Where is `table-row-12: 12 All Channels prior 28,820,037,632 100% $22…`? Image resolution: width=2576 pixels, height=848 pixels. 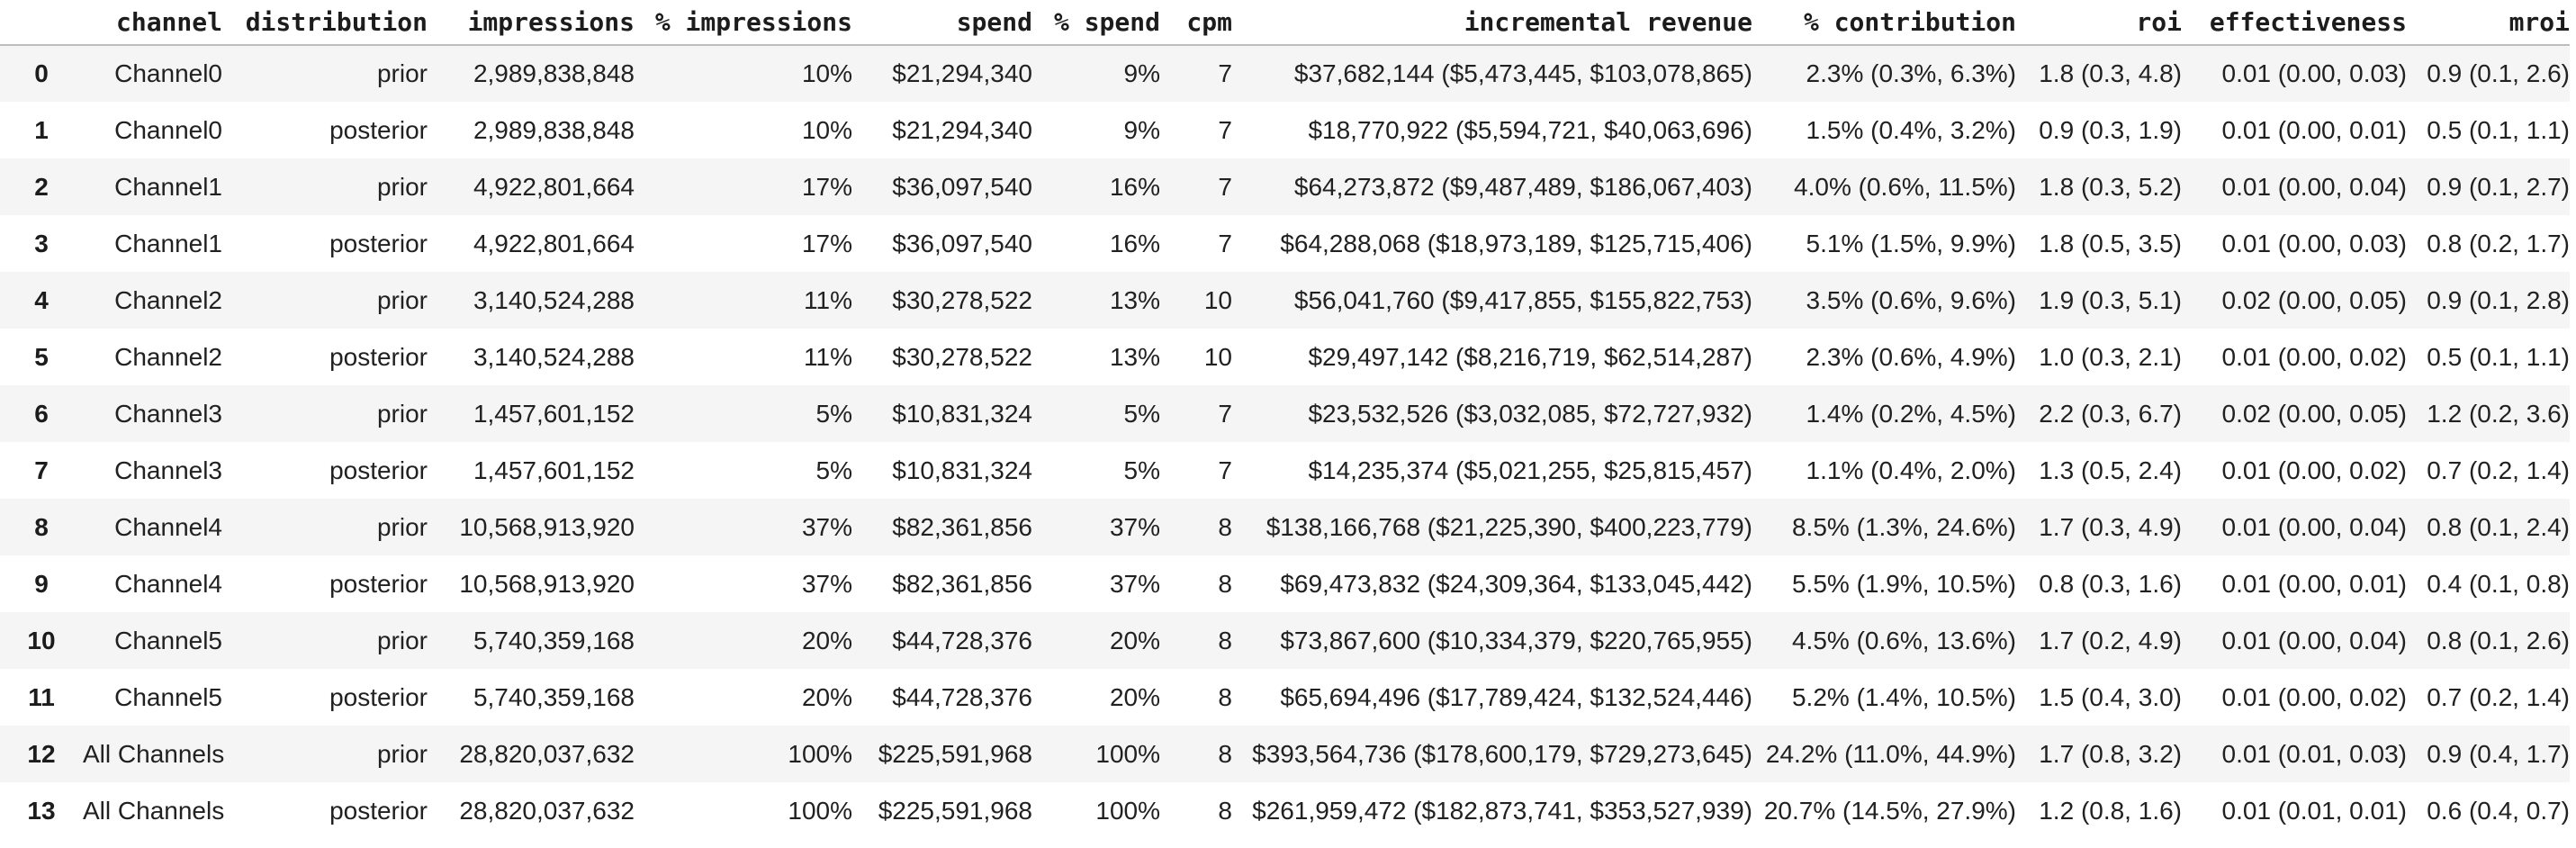 table-row-12: 12 All Channels prior 28,820,037,632 100% $22… is located at coordinates (1285, 754).